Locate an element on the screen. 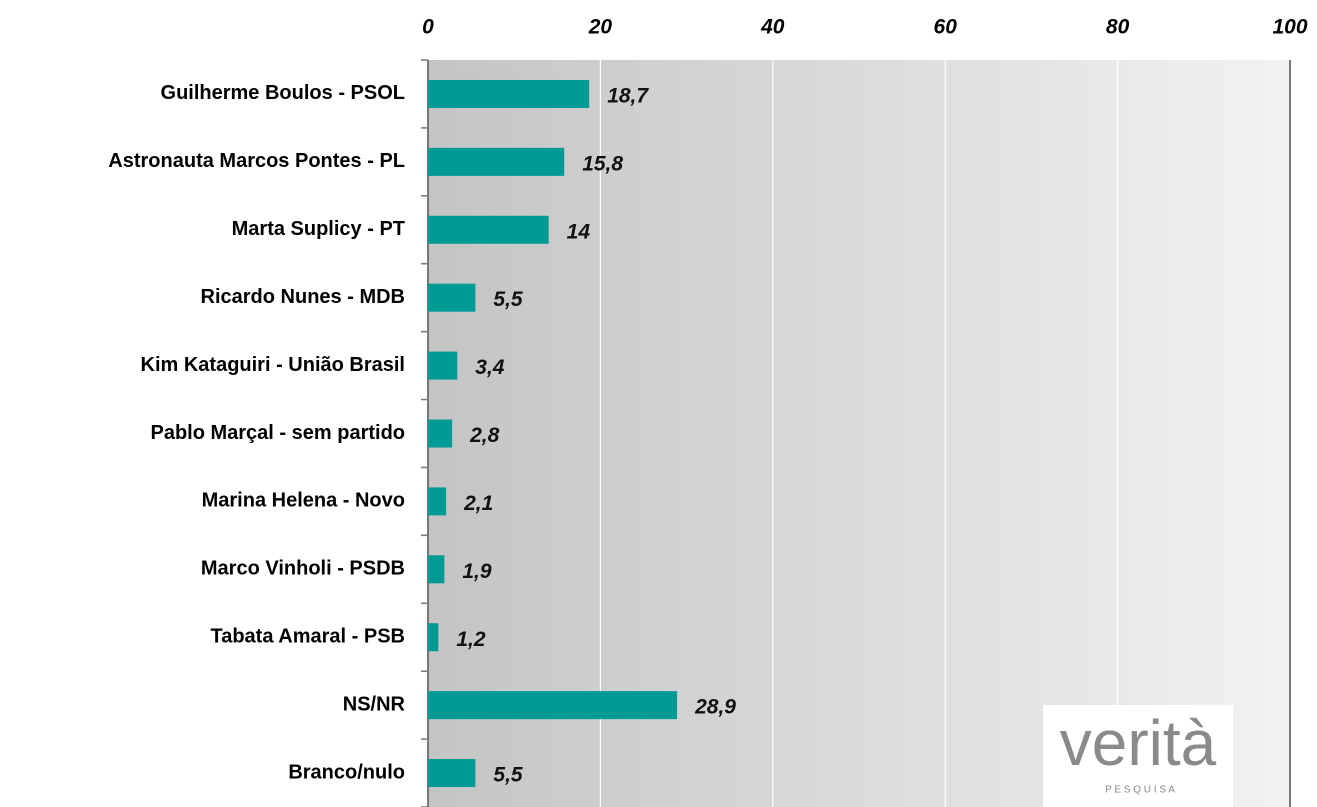 Image resolution: width=1317 pixels, height=807 pixels. x-tick-label: 0 is located at coordinates (428, 27).